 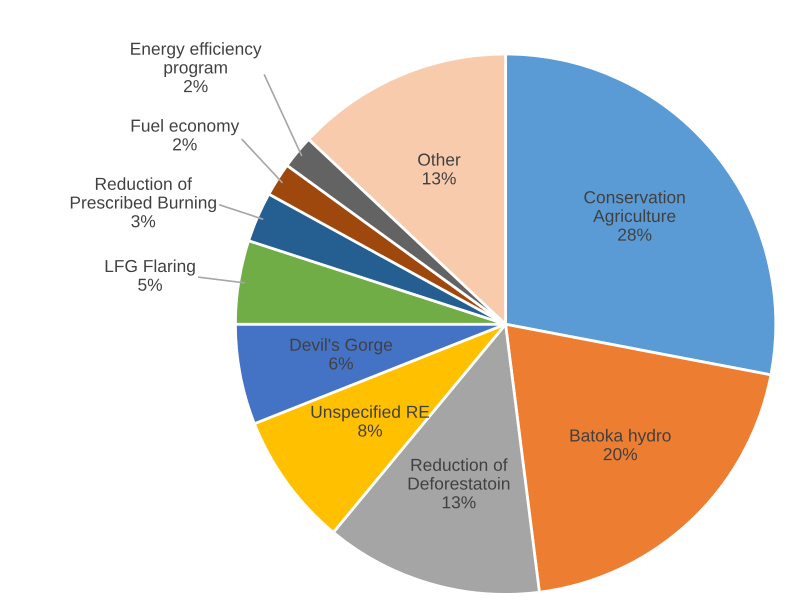 What do you see at coordinates (635, 234) in the screenshot?
I see `data-label: 28%` at bounding box center [635, 234].